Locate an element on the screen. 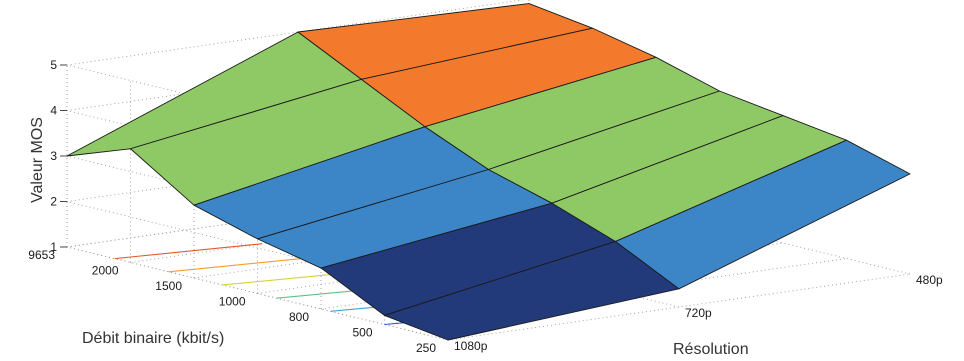 This screenshot has width=964, height=361. x-tick-label: 1080p is located at coordinates (471, 346).